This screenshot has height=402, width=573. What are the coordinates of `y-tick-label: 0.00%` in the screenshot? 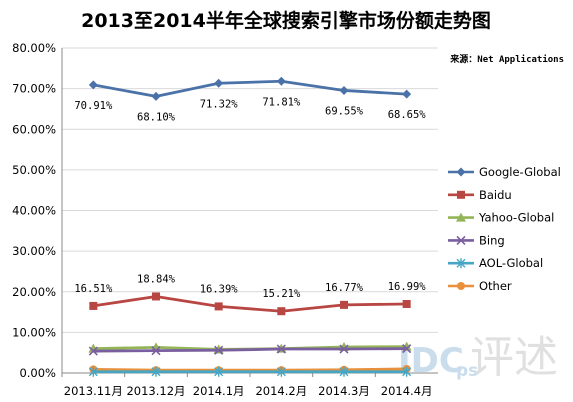 It's located at (37, 373).